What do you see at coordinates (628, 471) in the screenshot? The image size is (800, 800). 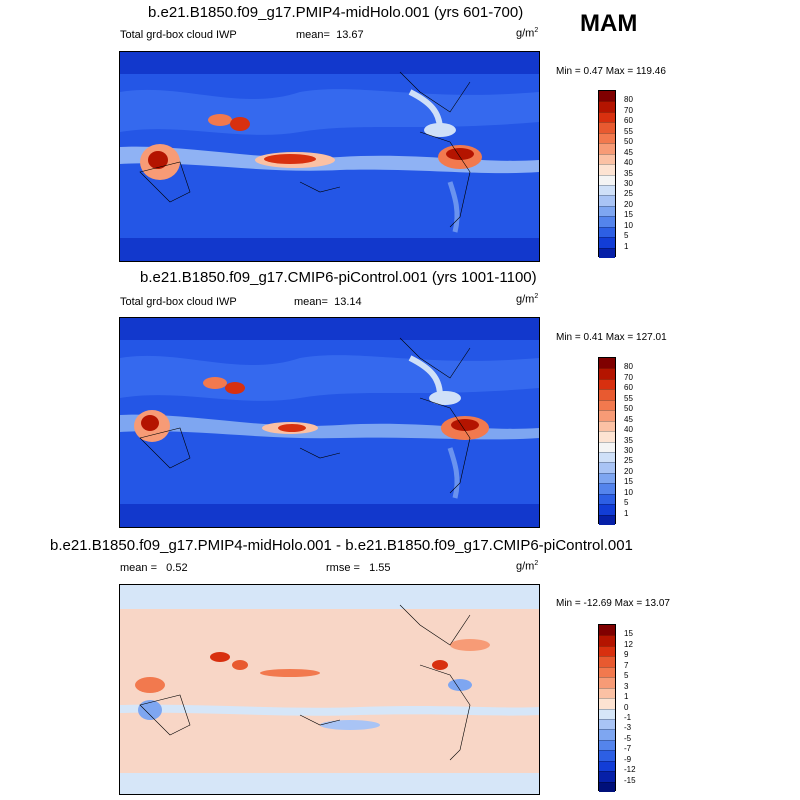 I see `colorbar-label: 20` at bounding box center [628, 471].